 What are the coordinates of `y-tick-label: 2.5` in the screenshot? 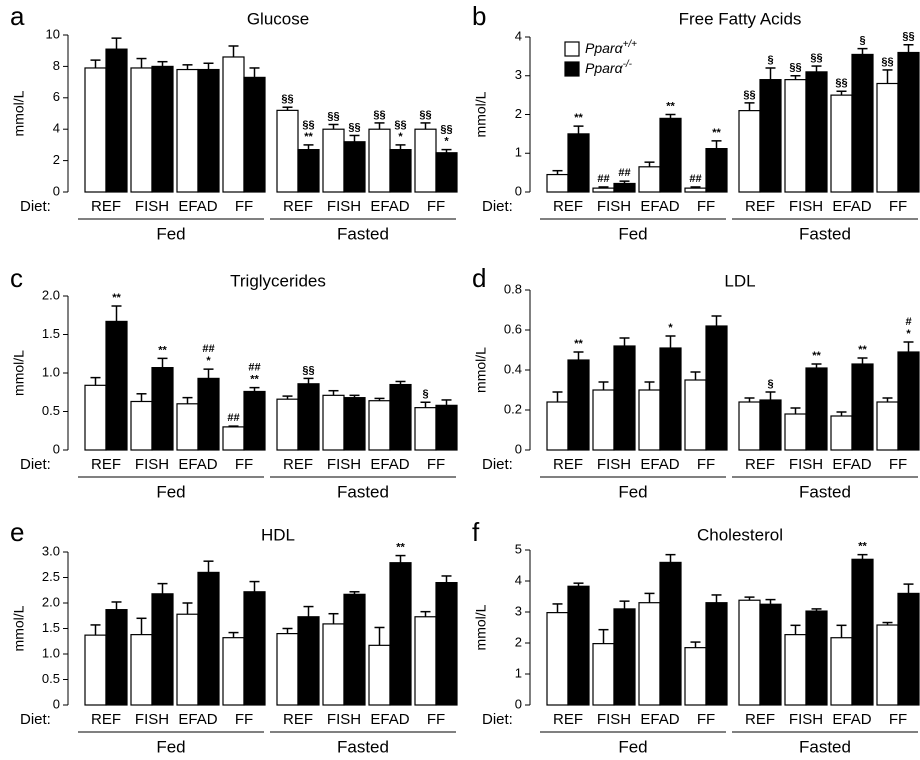 It's located at (51, 576).